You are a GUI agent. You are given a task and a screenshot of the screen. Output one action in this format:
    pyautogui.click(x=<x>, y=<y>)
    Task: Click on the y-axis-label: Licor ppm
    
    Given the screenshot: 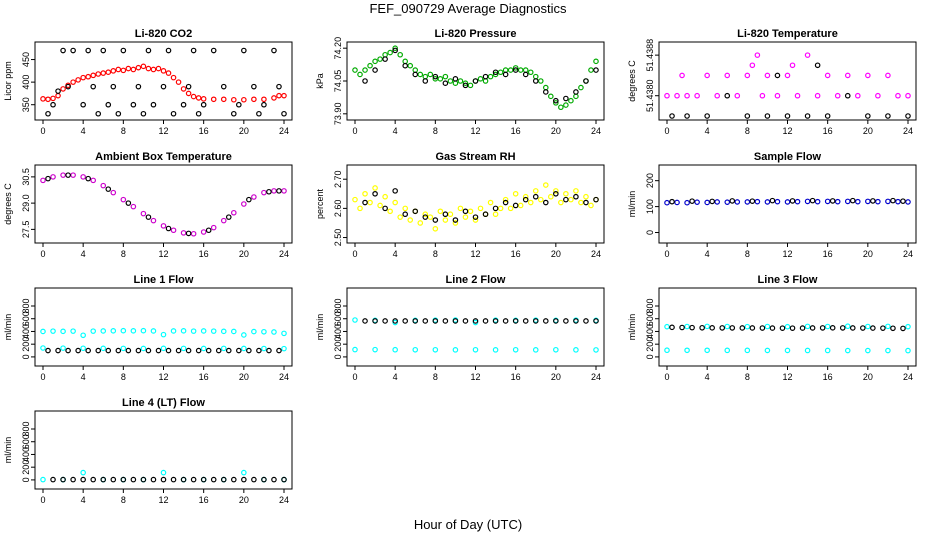 What is the action you would take?
    pyautogui.click(x=8, y=81)
    